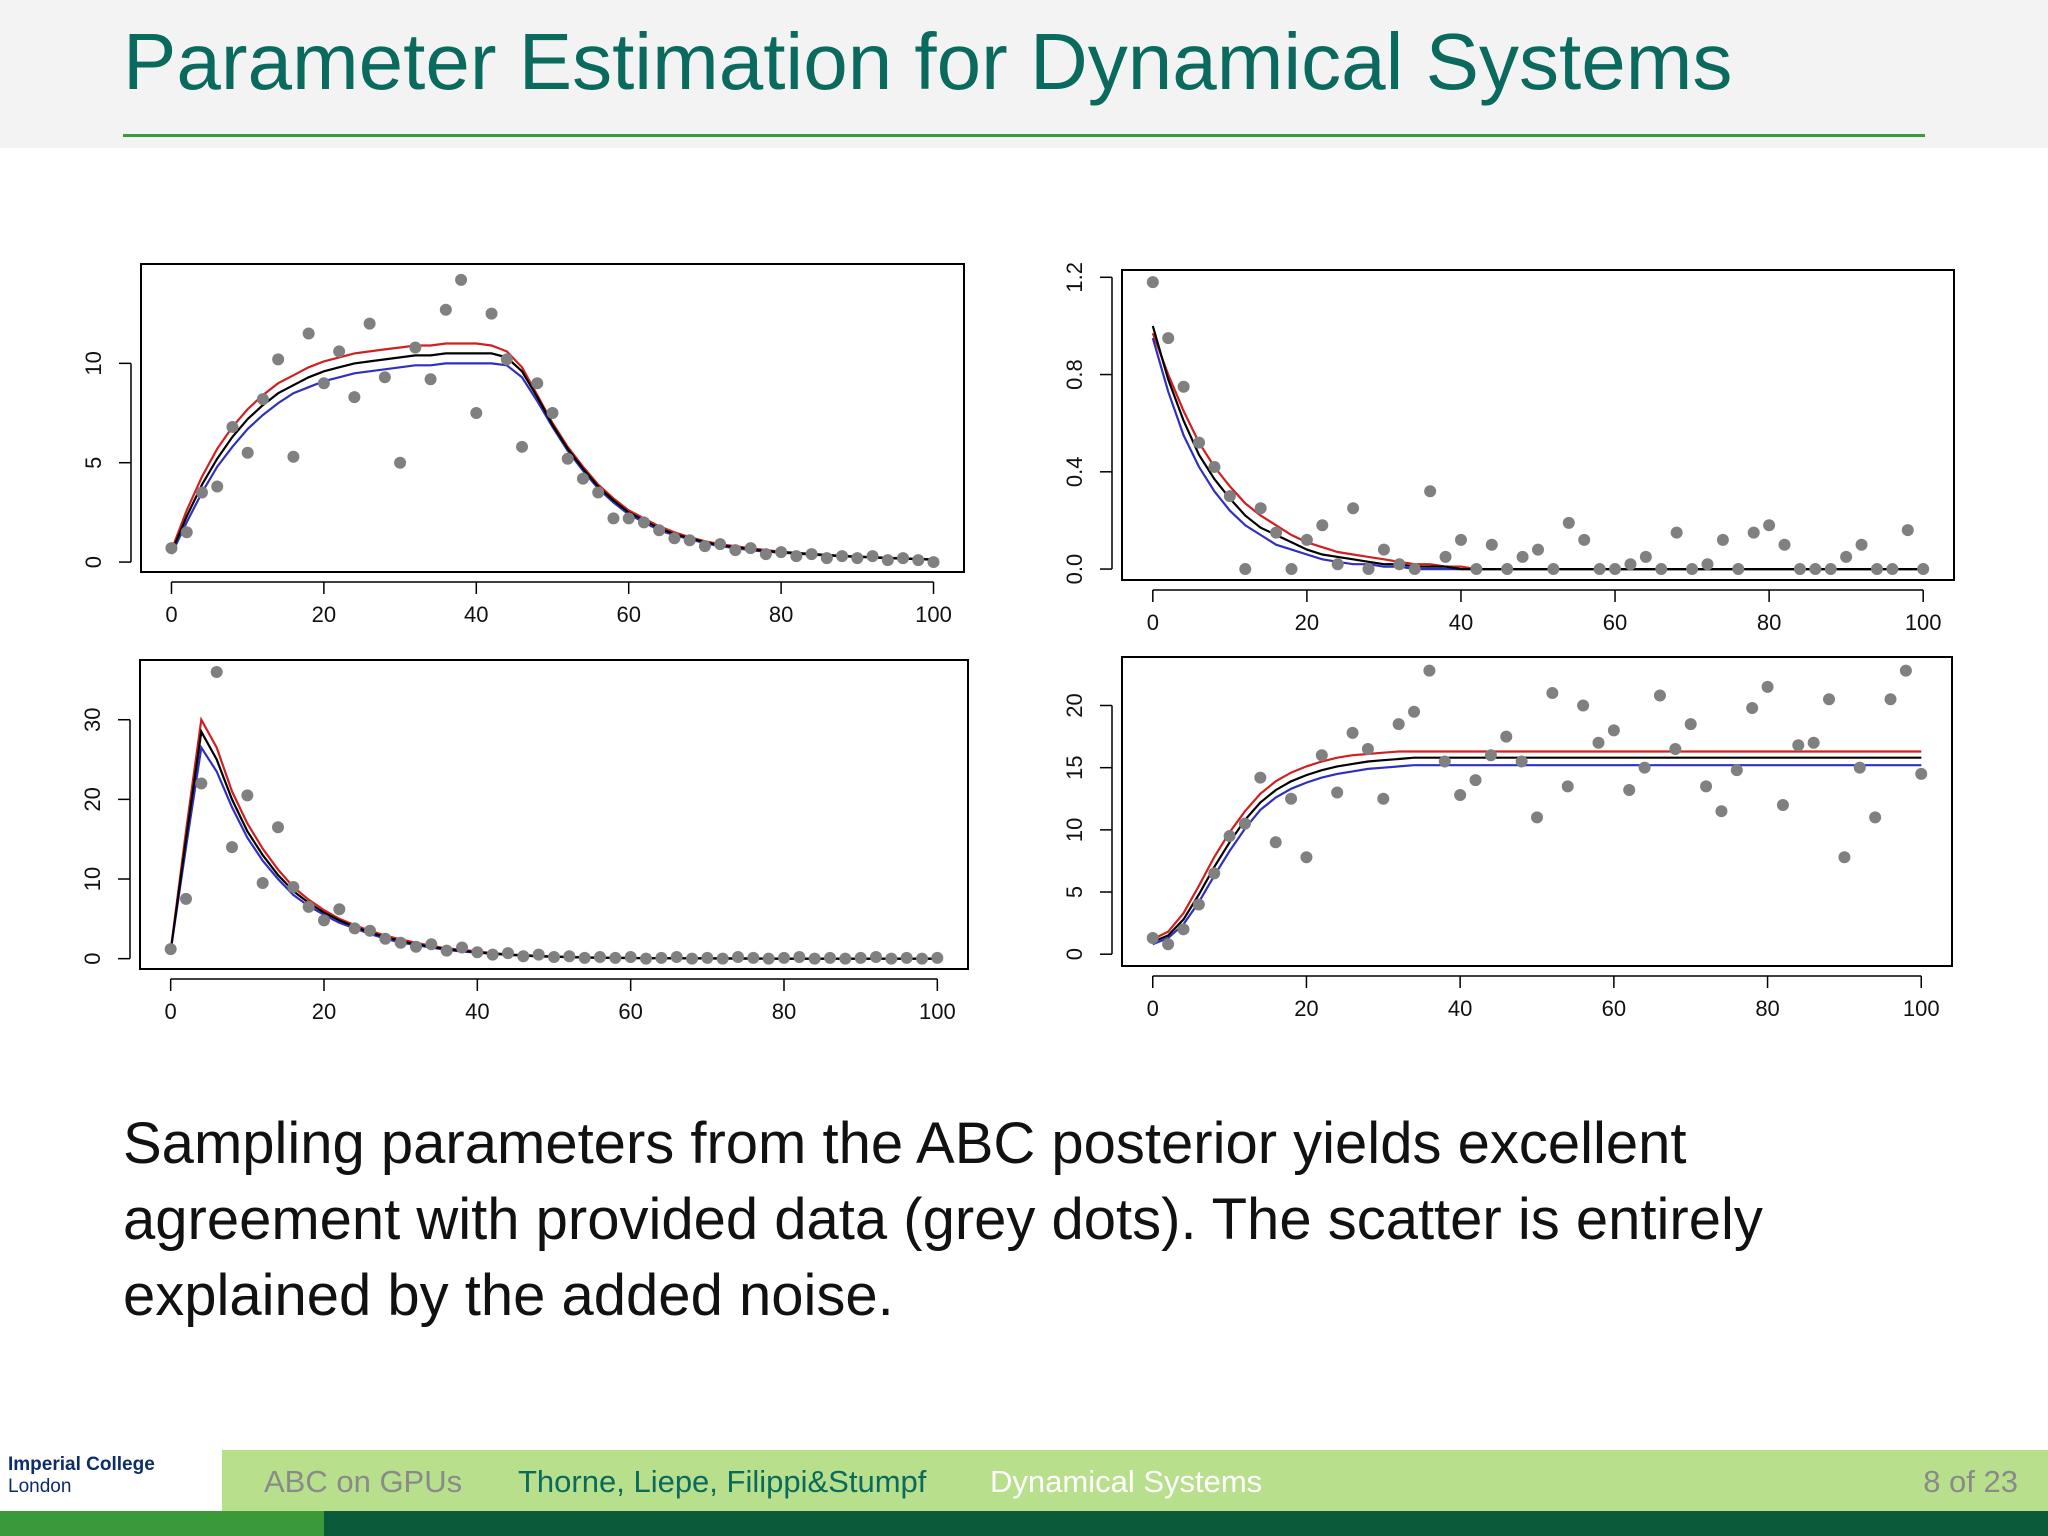  Describe the element at coordinates (1074, 277) in the screenshot. I see `y-tick-label: 1.2` at that location.